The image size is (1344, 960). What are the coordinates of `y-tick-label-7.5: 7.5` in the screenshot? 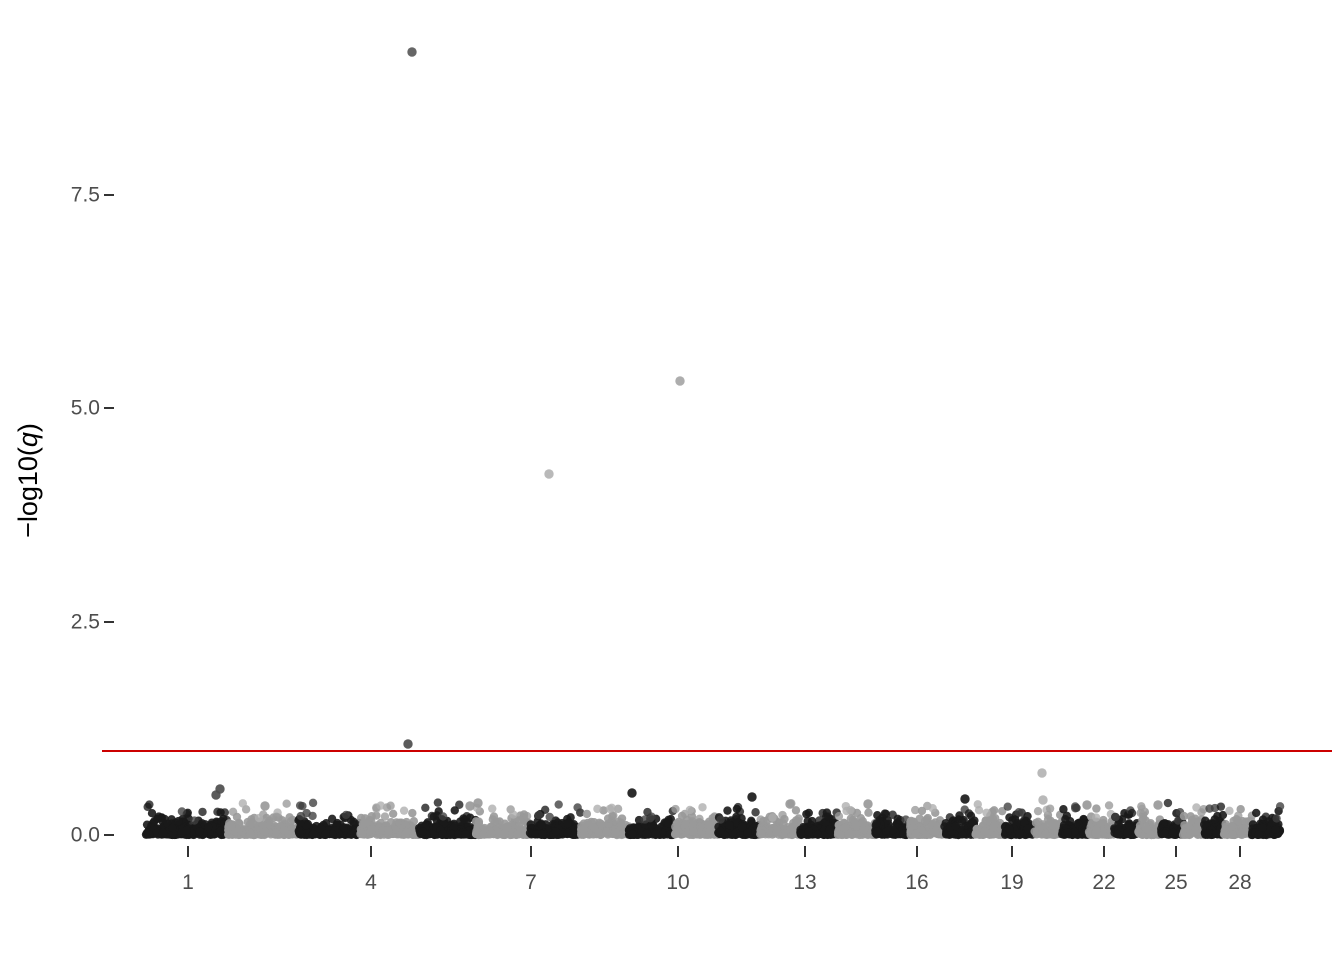 It's located at (85, 195).